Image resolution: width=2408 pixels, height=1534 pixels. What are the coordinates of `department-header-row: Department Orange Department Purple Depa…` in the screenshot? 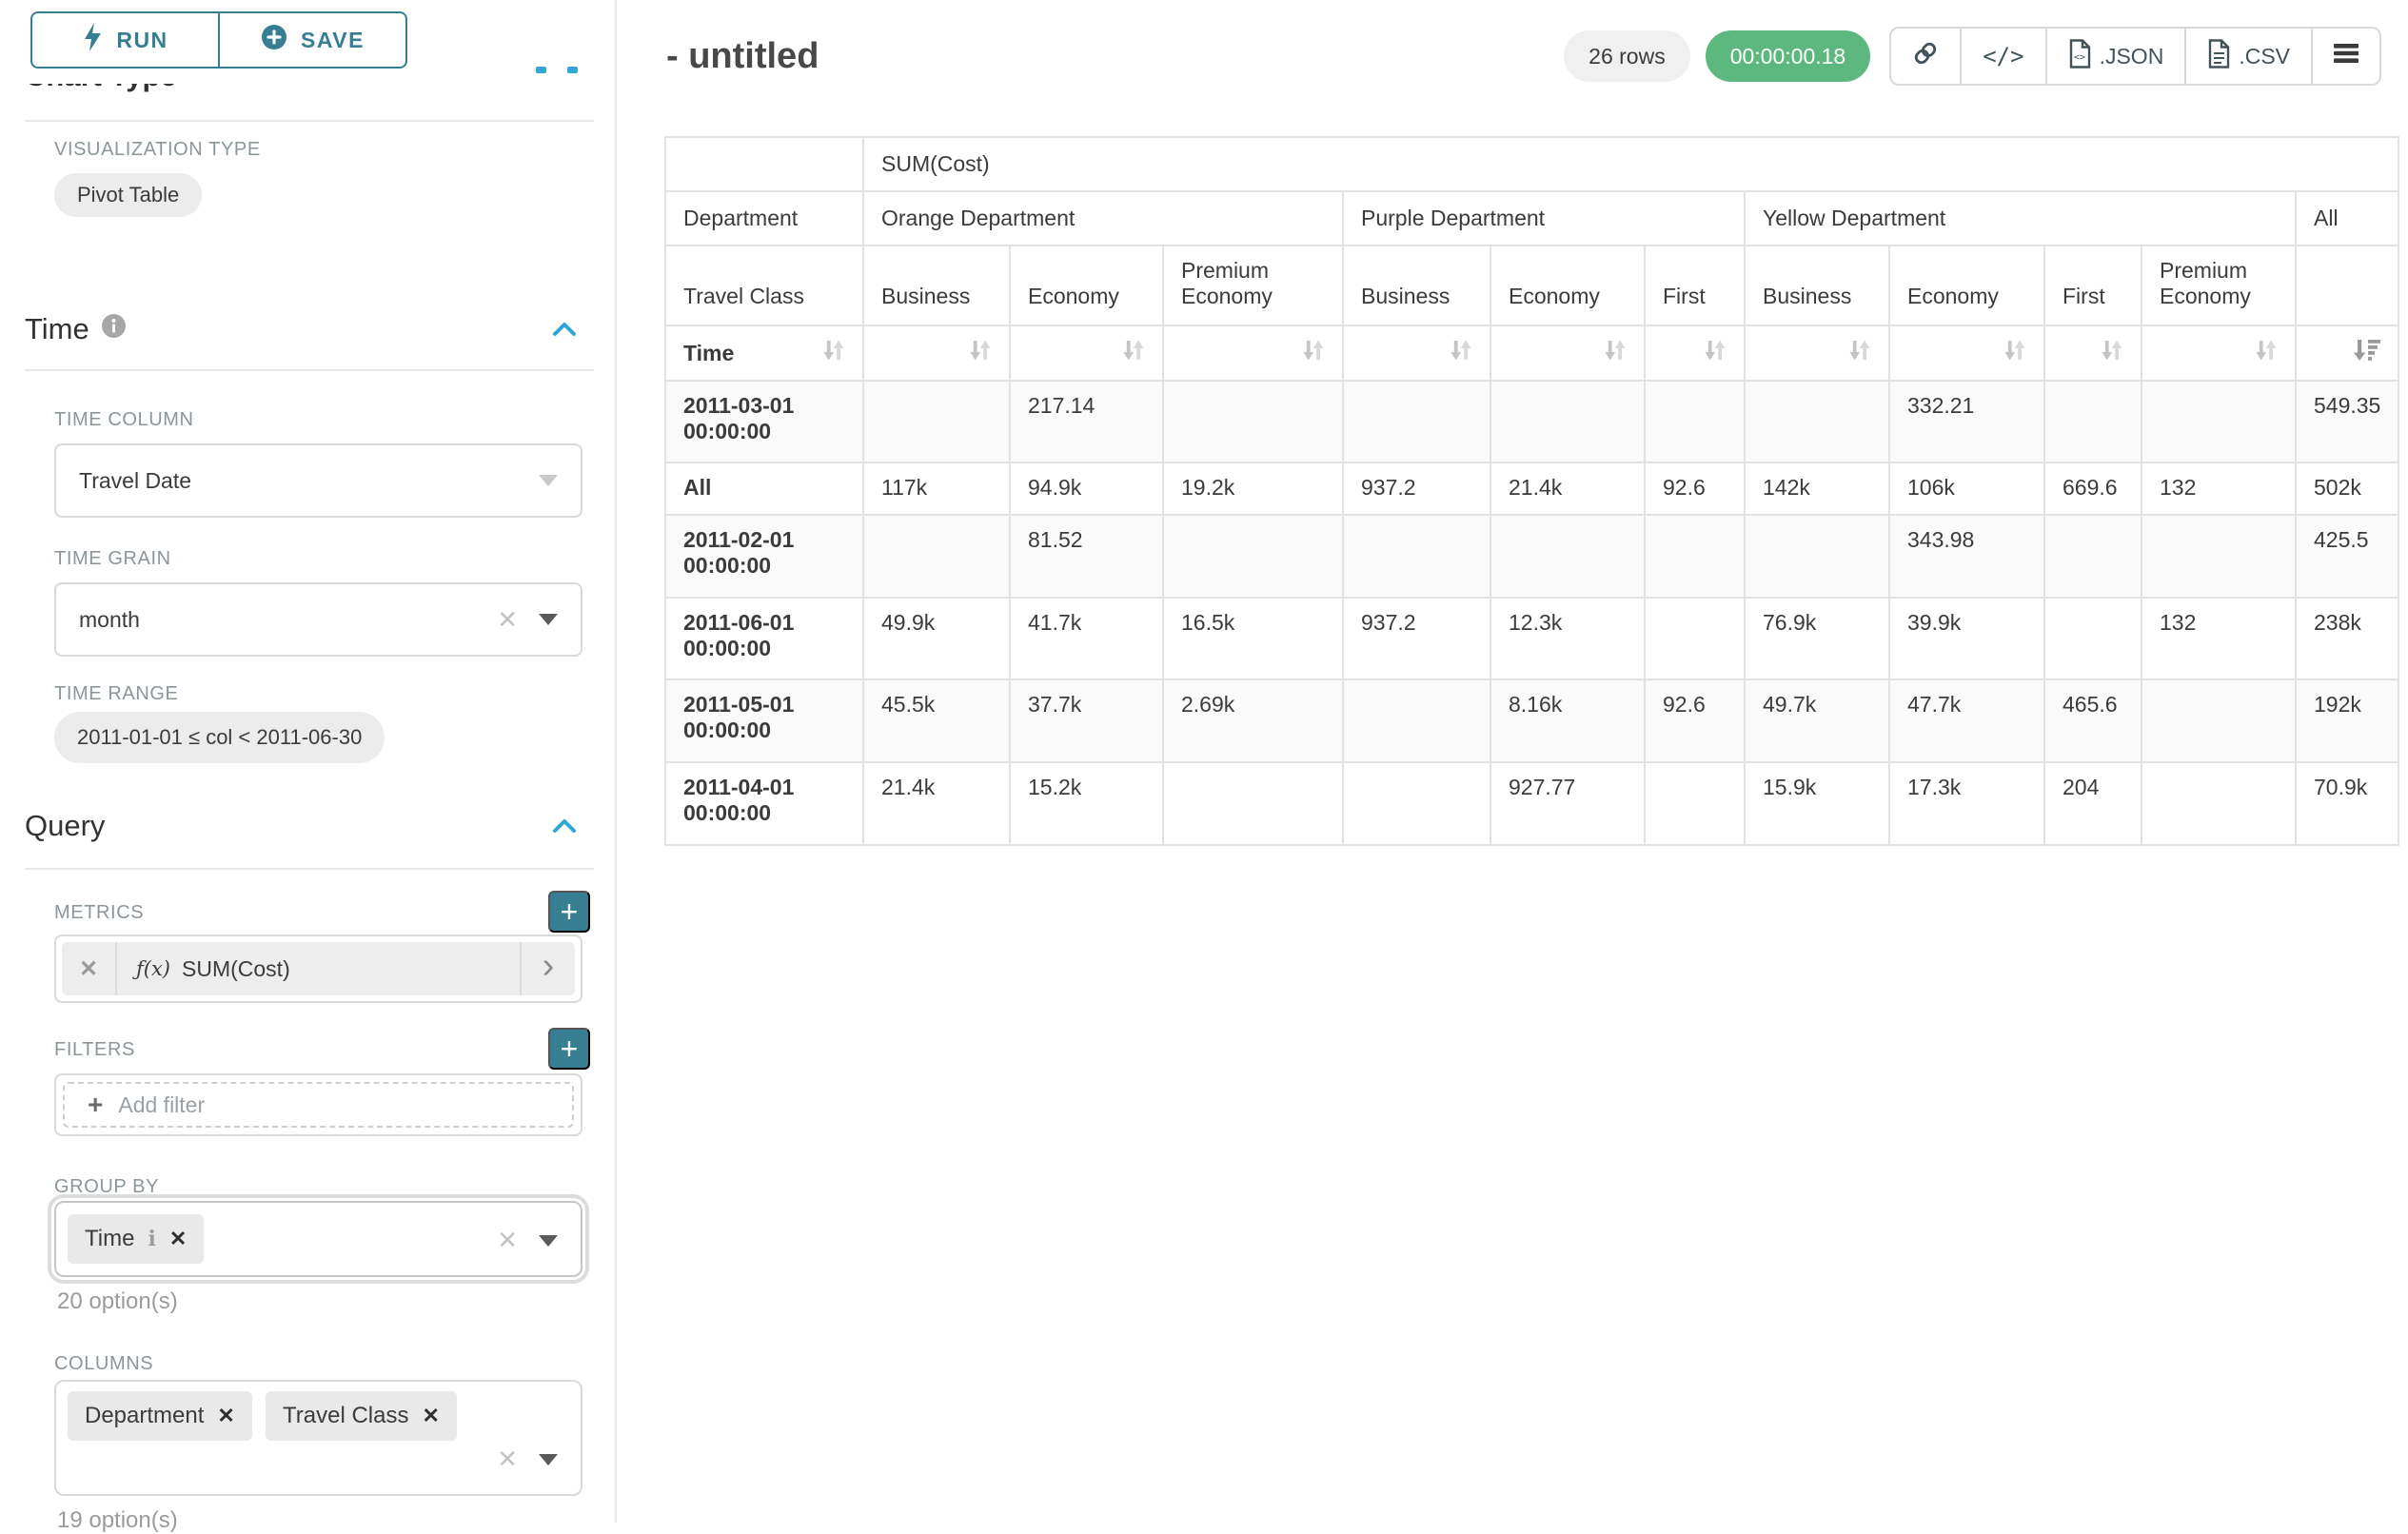 It's located at (1532, 218).